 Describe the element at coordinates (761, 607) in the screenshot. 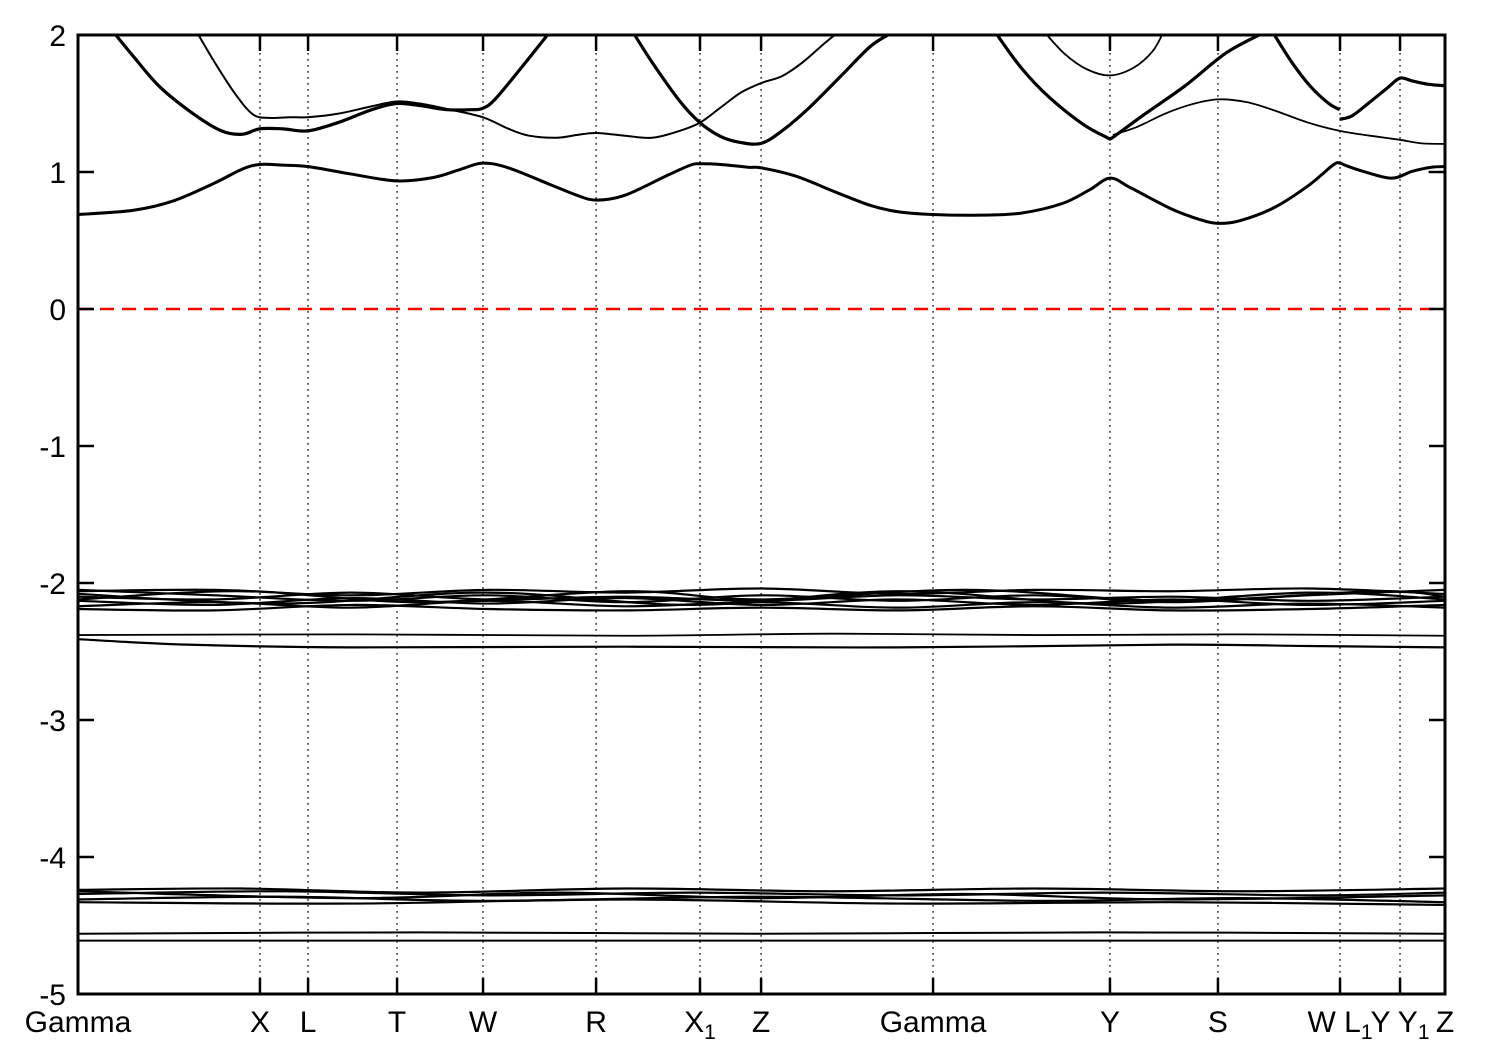

I see `band-line-valence-a6` at that location.